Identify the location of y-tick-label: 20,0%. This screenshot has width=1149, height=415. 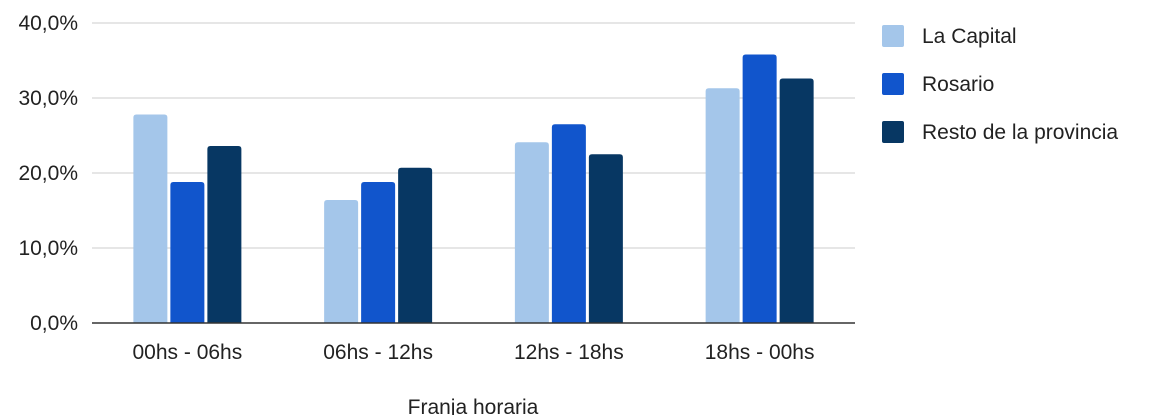
(48, 173).